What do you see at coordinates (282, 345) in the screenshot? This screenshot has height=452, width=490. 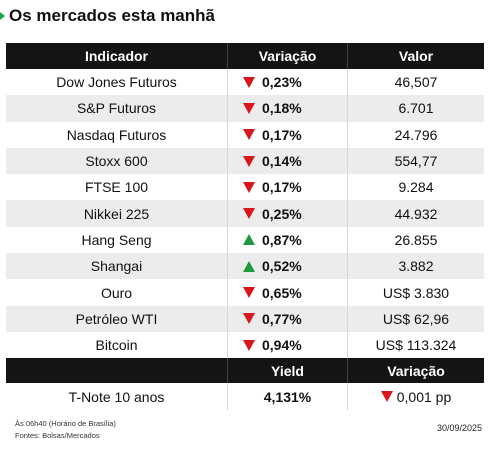 I see `row-change-value: 0,94%` at bounding box center [282, 345].